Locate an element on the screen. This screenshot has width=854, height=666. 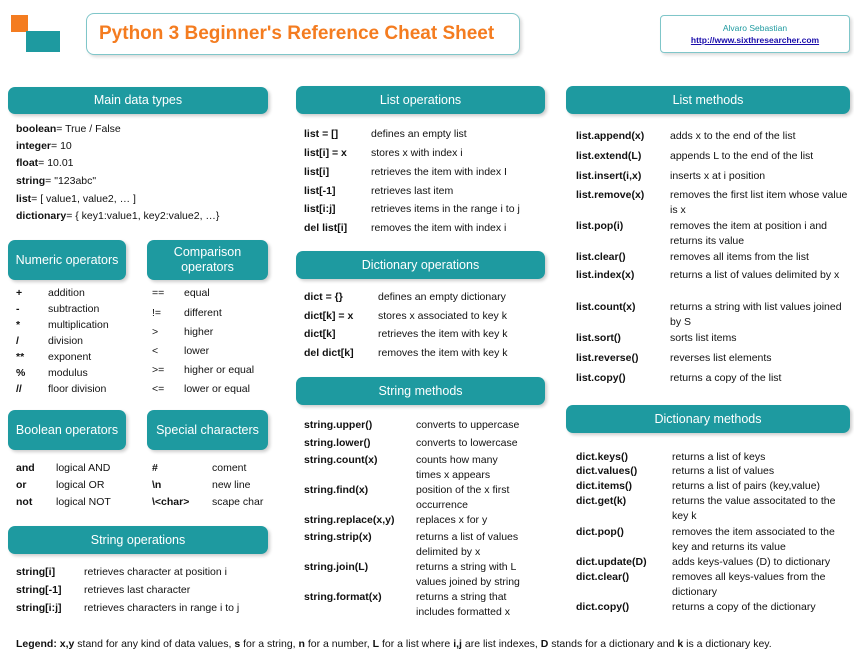
operator-desc: exponent is located at coordinates (70, 357).